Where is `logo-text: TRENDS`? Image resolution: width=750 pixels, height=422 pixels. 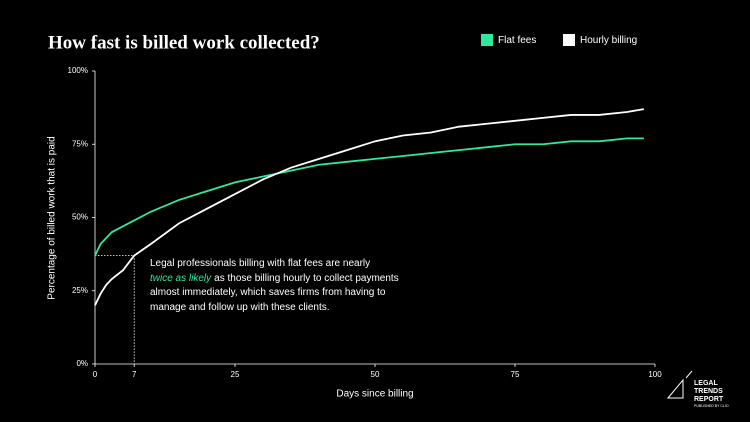 logo-text: TRENDS is located at coordinates (708, 391).